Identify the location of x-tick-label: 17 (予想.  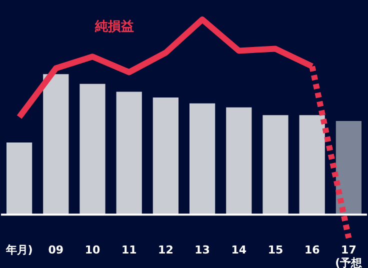
(349, 256).